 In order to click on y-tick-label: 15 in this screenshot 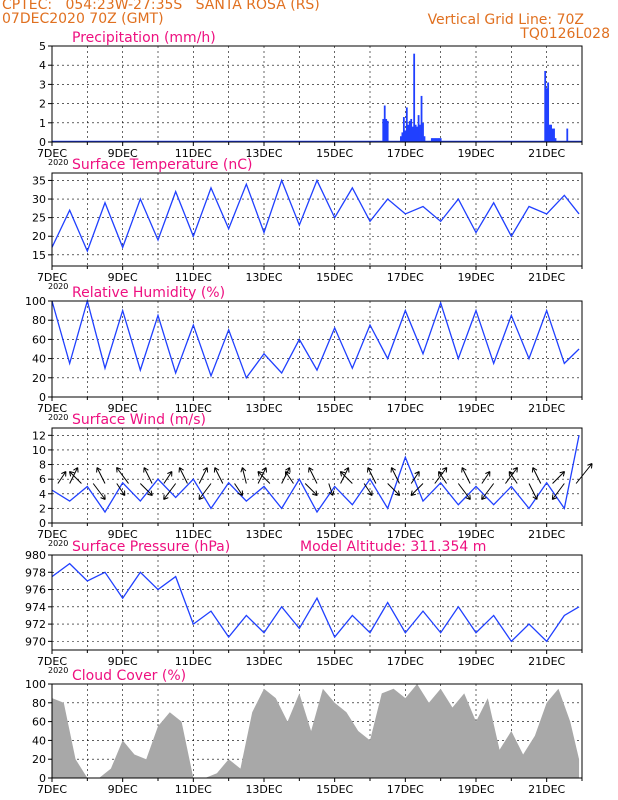, I will do `click(39, 255)`.